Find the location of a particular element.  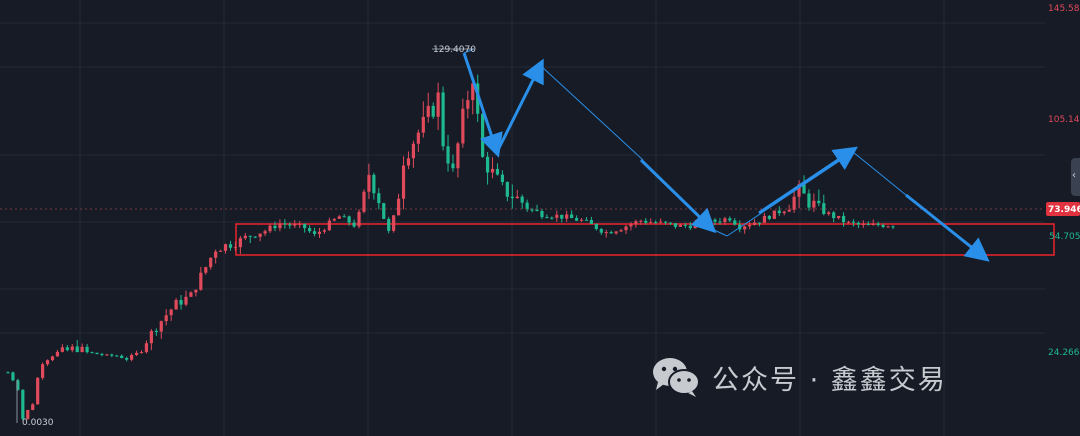

y-tick-label: 105.1438 is located at coordinates (1064, 120).